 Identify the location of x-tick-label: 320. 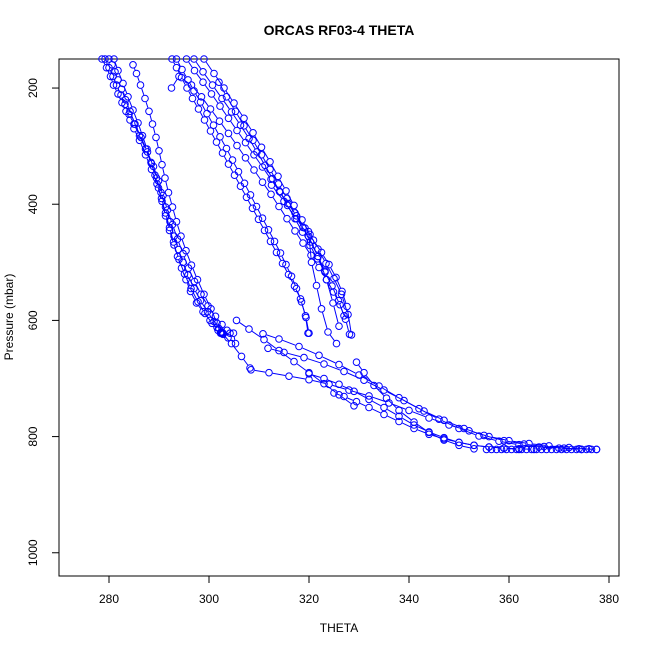
(309, 599).